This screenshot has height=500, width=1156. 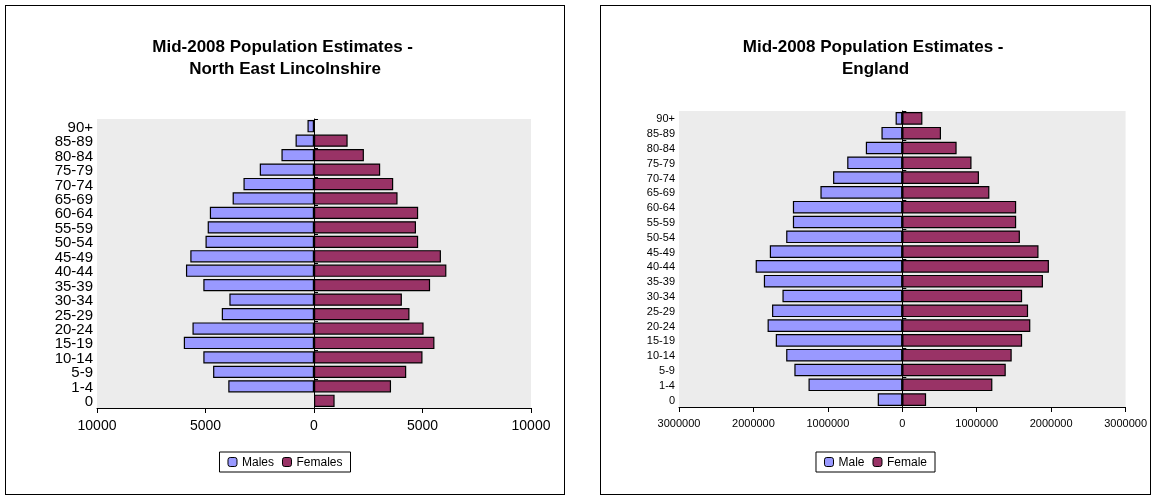 What do you see at coordinates (660, 207) in the screenshot?
I see `y-tick-label: 60-64` at bounding box center [660, 207].